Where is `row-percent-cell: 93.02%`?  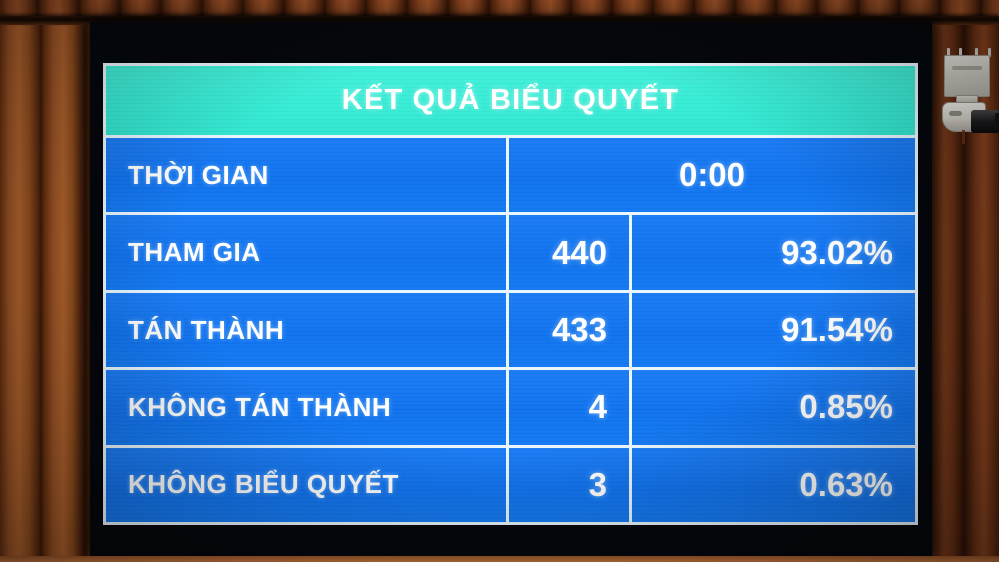
row-percent-cell: 93.02% is located at coordinates (773, 252).